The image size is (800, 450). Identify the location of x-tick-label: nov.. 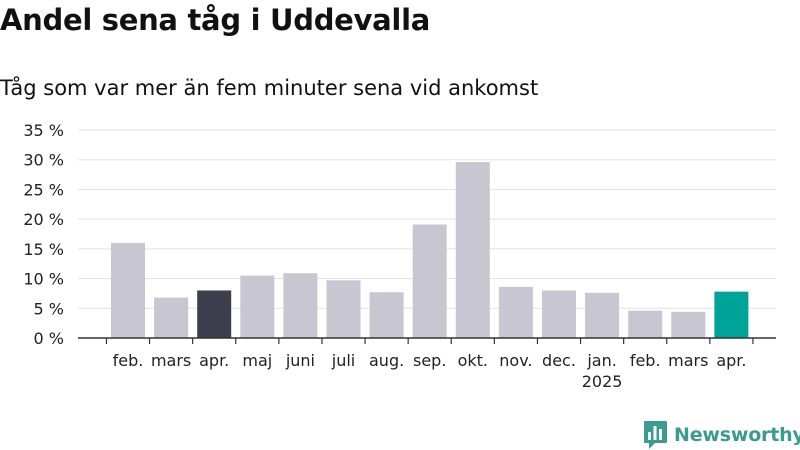
(515, 360).